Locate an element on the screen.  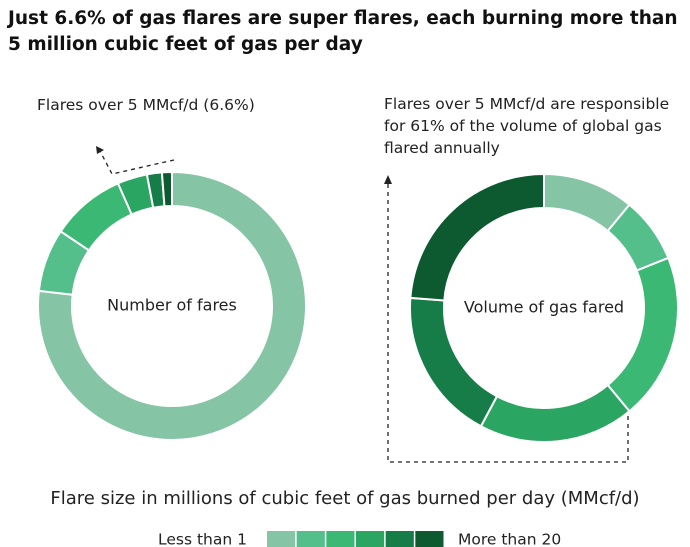
center-label: Number of fares is located at coordinates (172, 305).